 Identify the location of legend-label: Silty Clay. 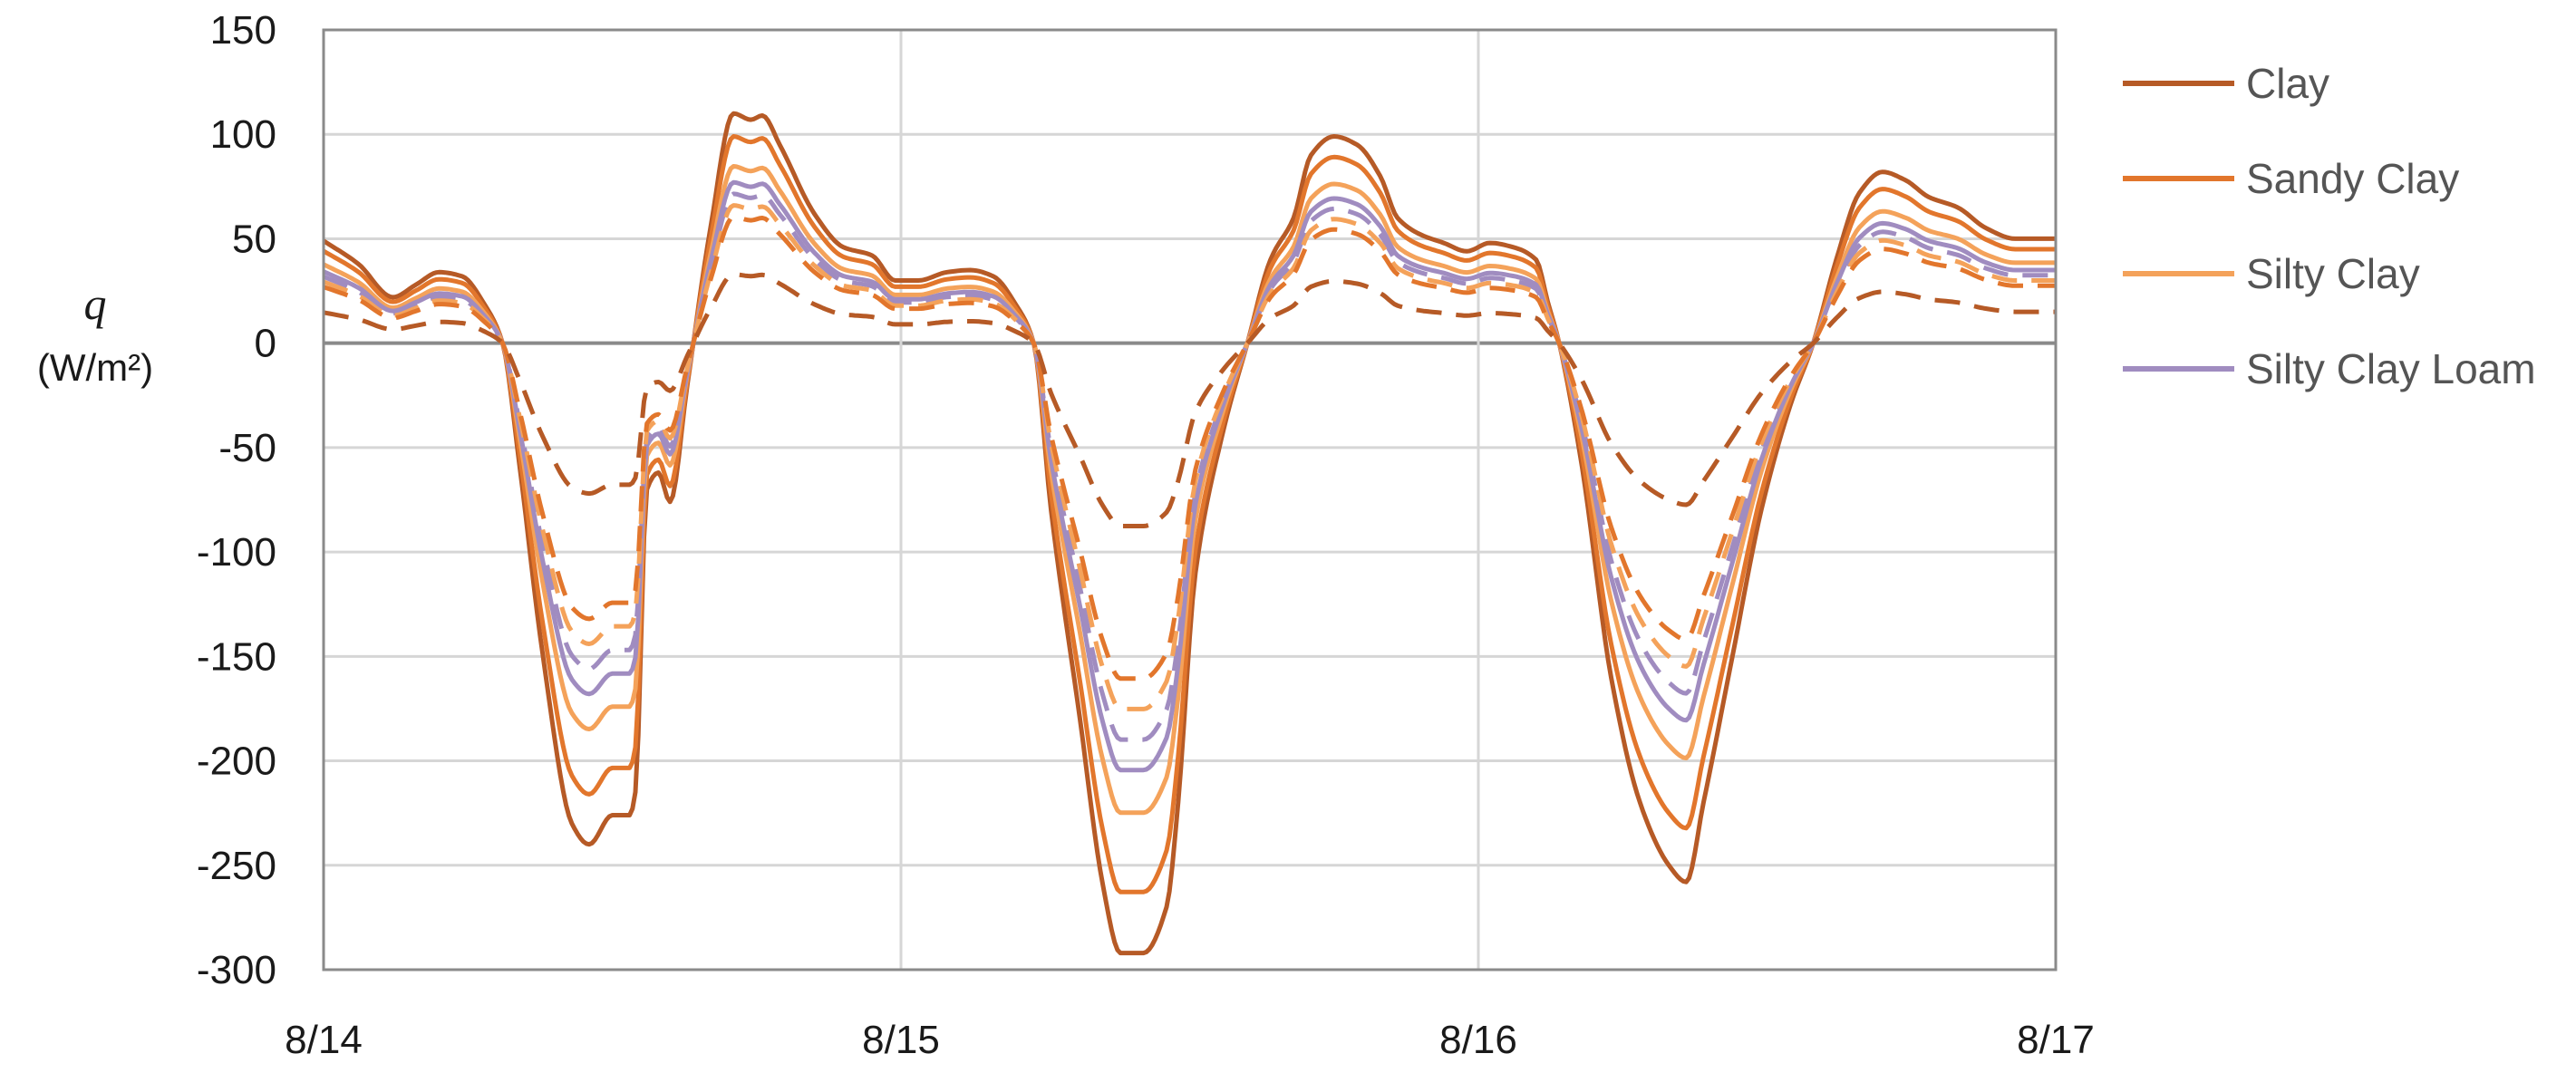
(2333, 273).